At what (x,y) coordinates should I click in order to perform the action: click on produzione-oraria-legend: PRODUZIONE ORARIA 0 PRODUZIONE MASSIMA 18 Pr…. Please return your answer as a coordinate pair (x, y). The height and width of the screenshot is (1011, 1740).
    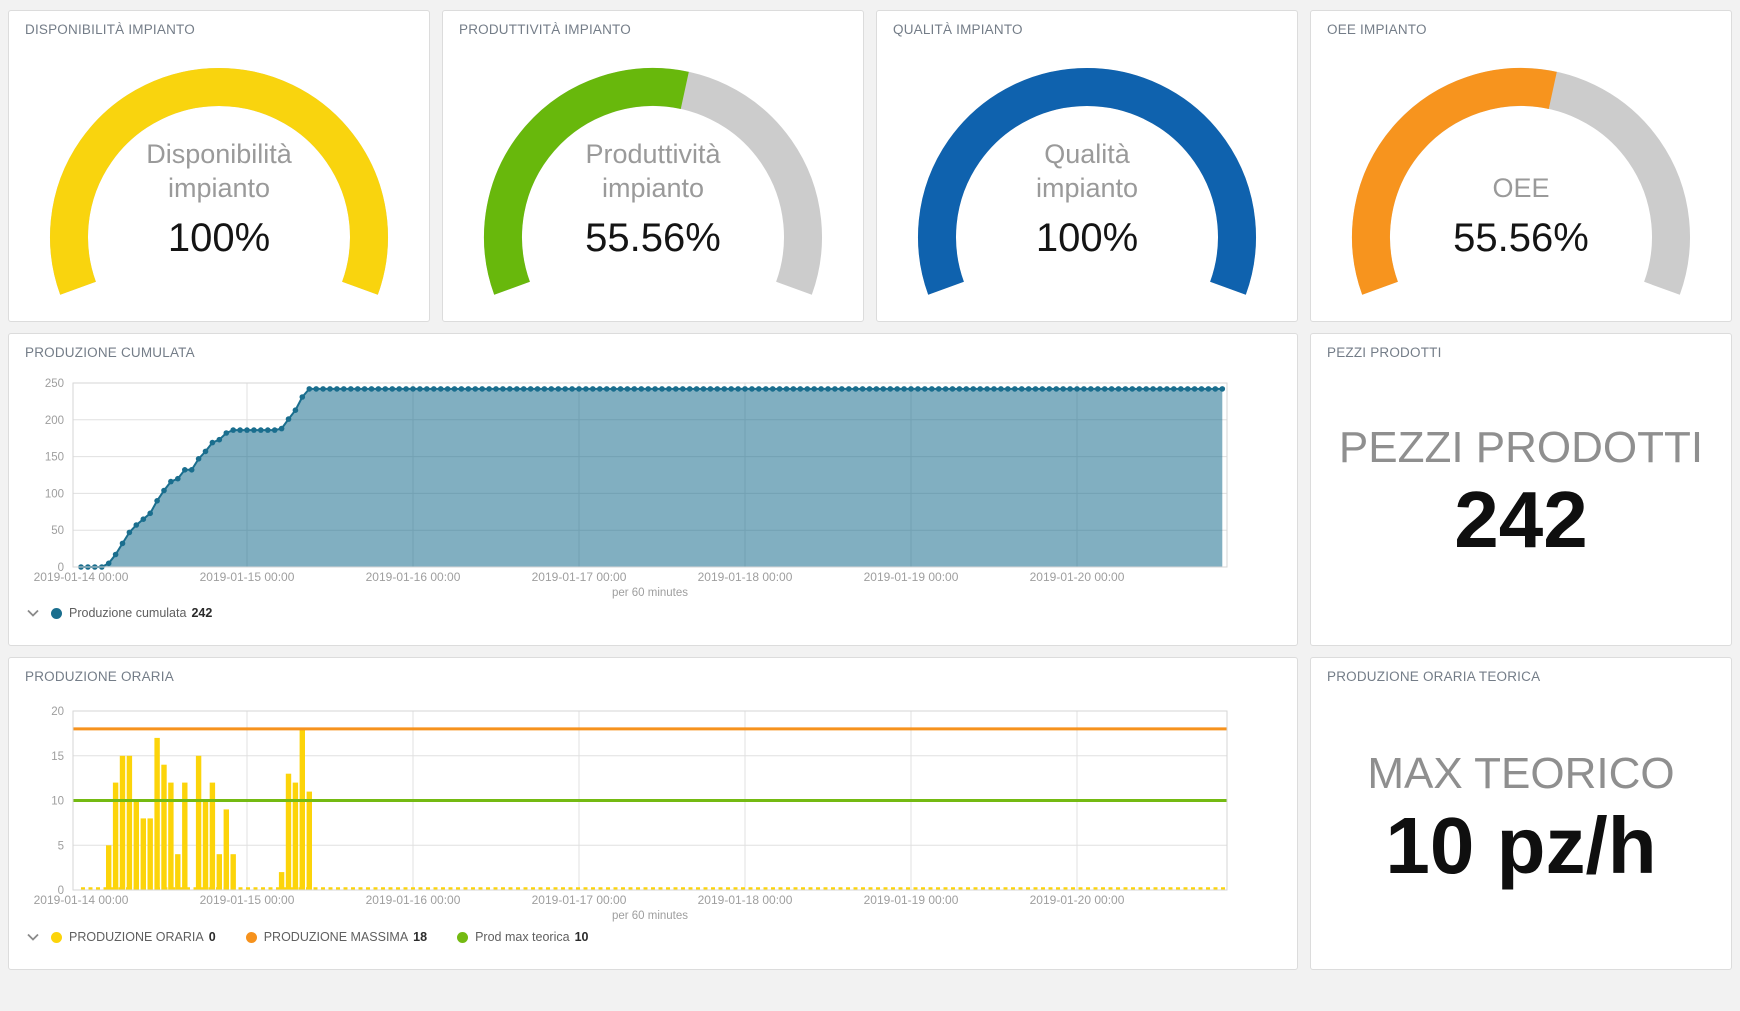
    Looking at the image, I should click on (322, 937).